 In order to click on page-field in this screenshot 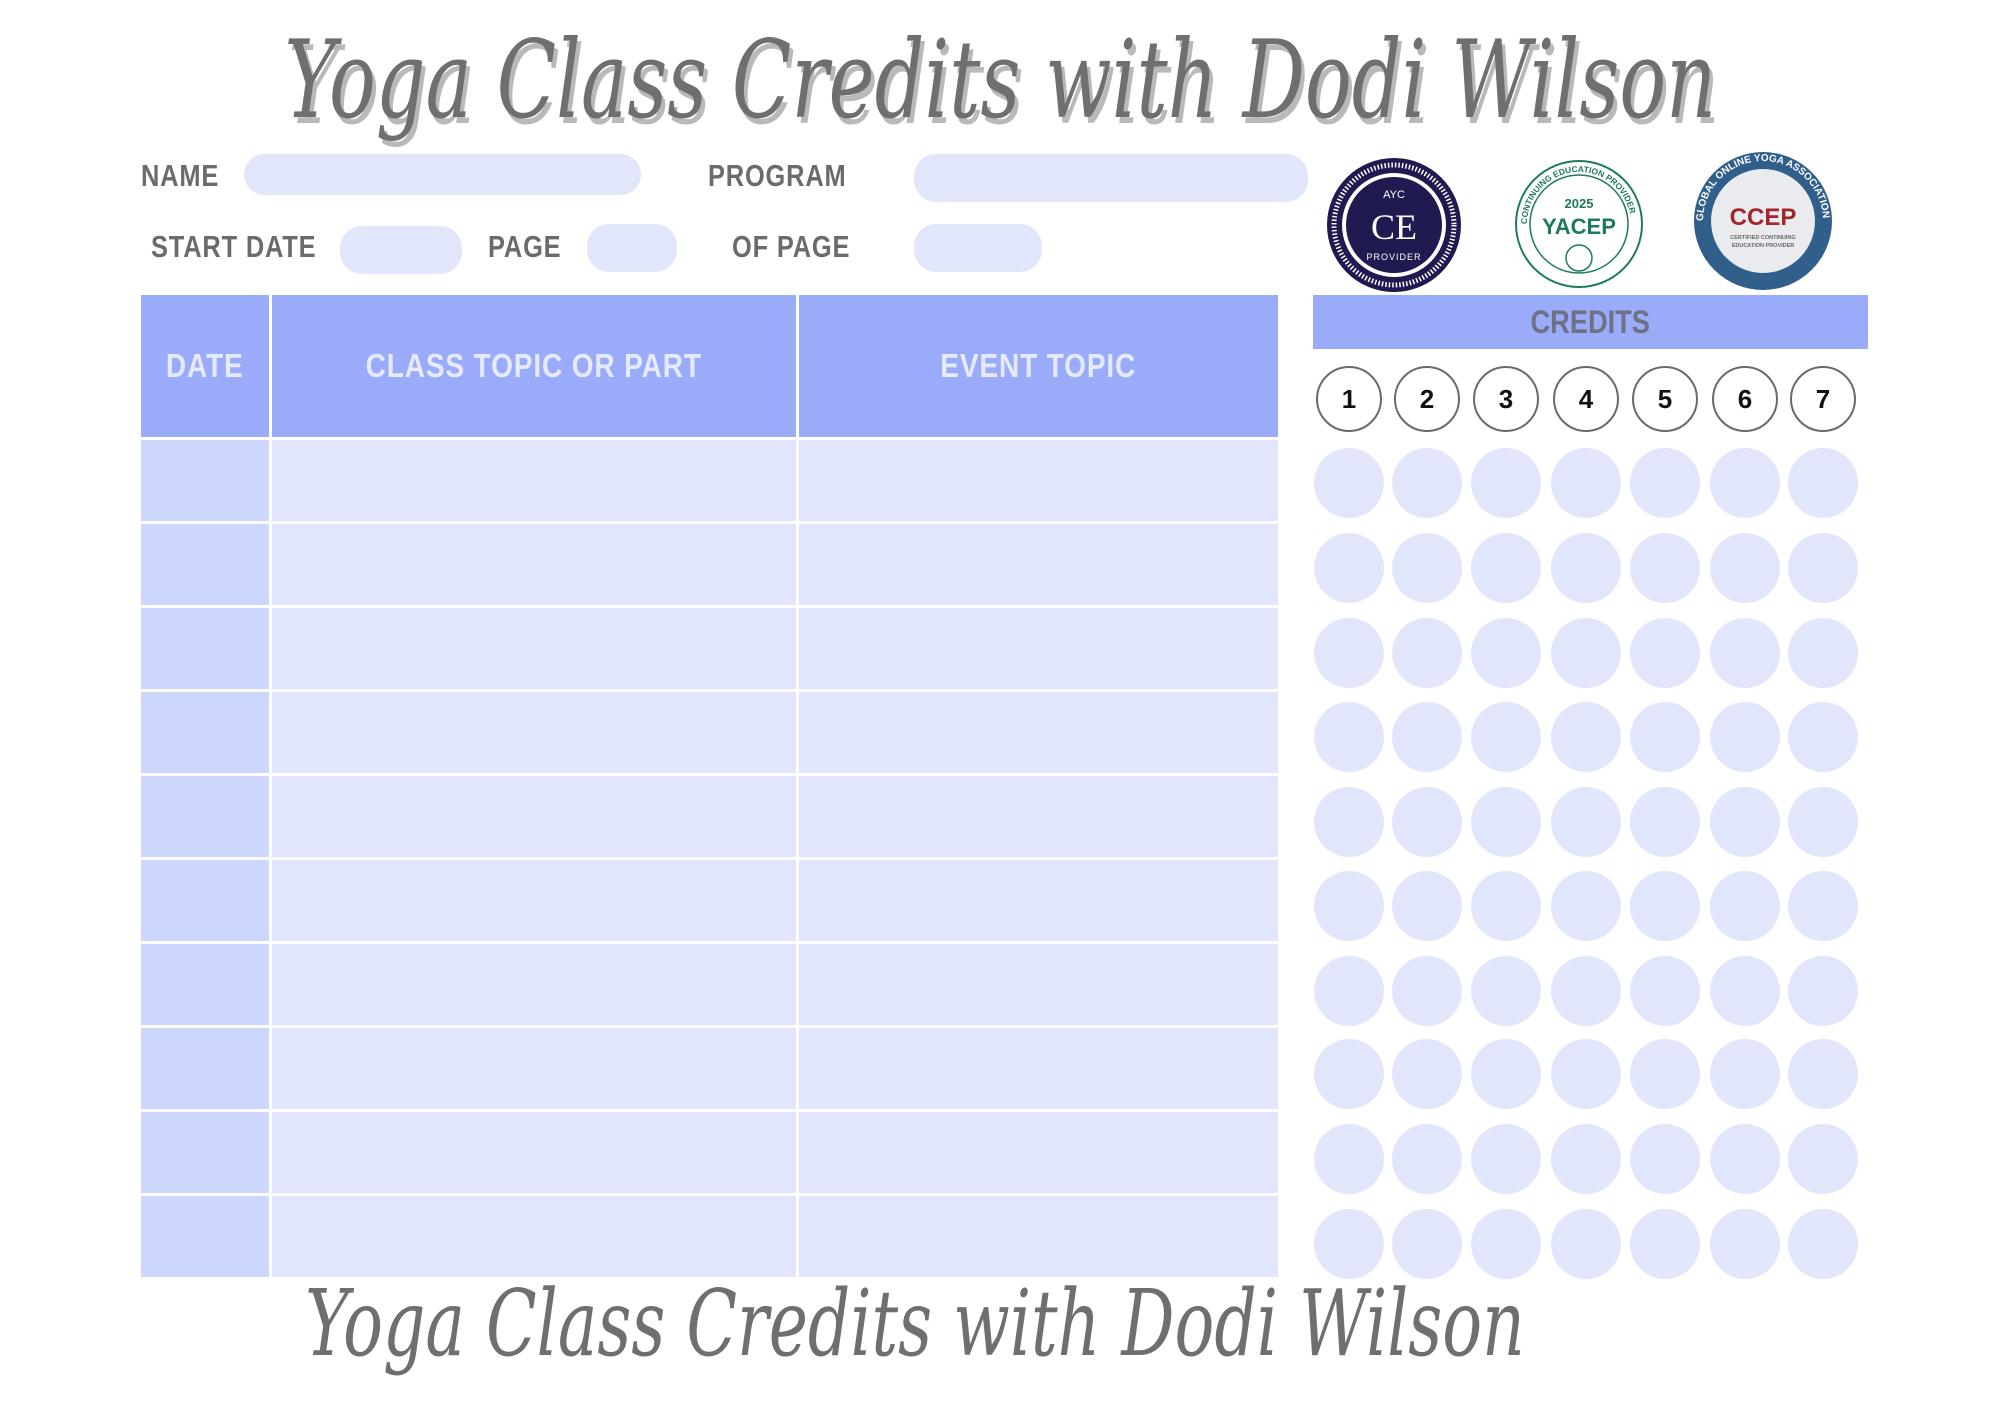, I will do `click(632, 248)`.